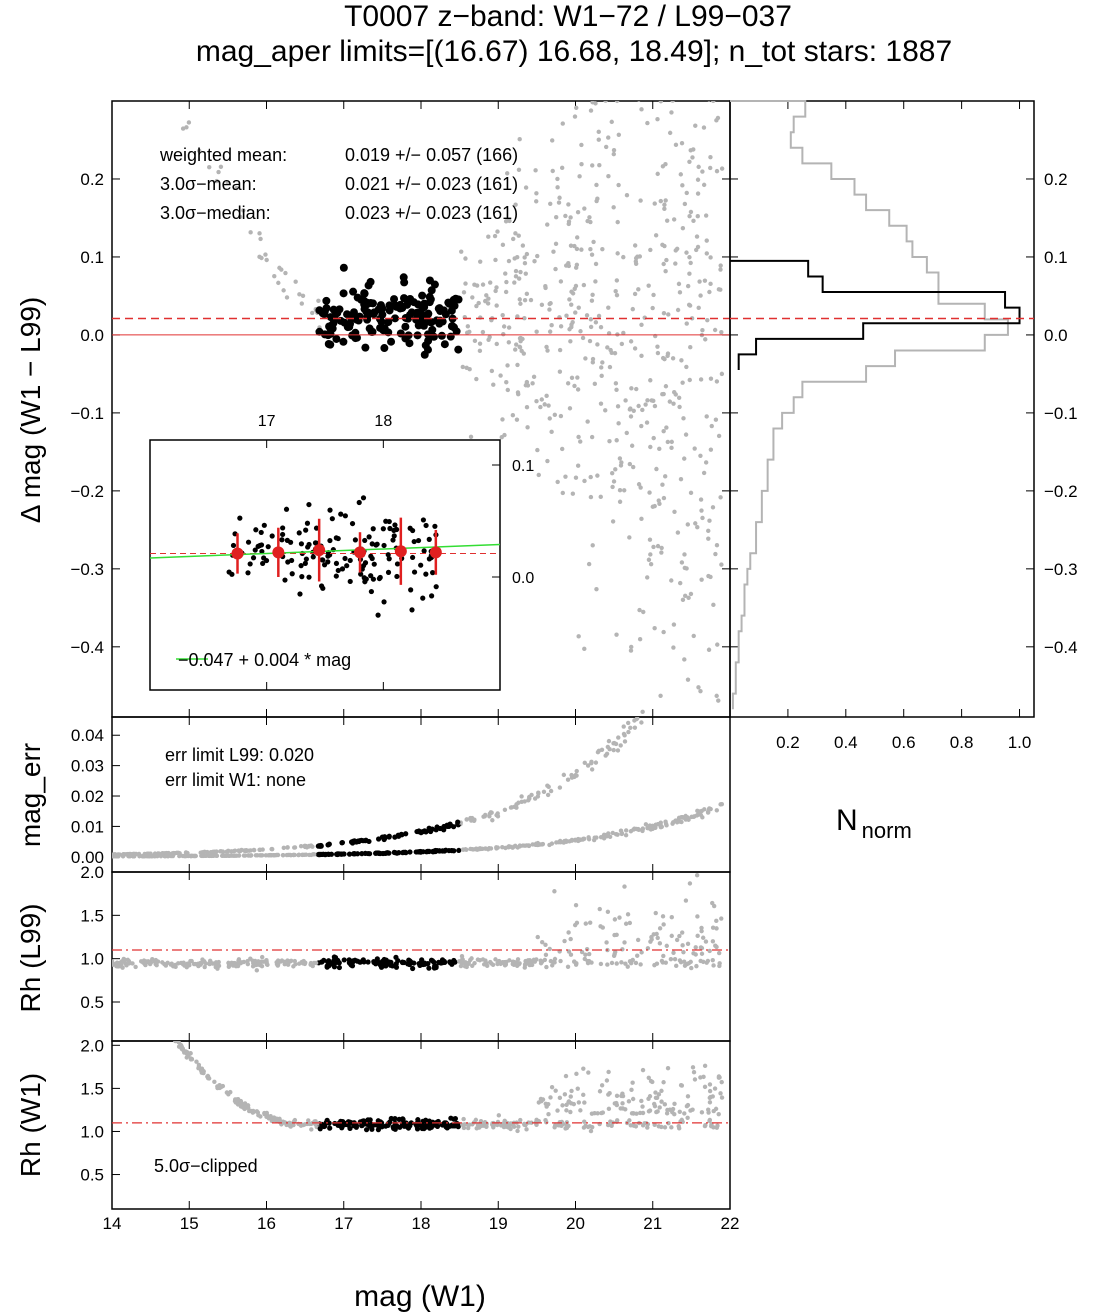 Image resolution: width=1094 pixels, height=1316 pixels. I want to click on x-axis-title: mag (W1), so click(420, 1296).